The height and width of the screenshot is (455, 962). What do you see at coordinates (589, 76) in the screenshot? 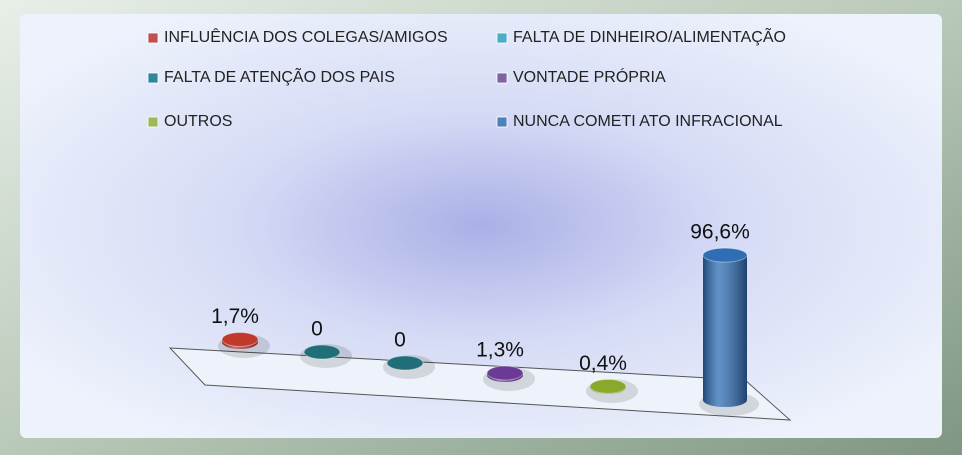
I see `legend-label: VONTADE PRÓPRIA` at bounding box center [589, 76].